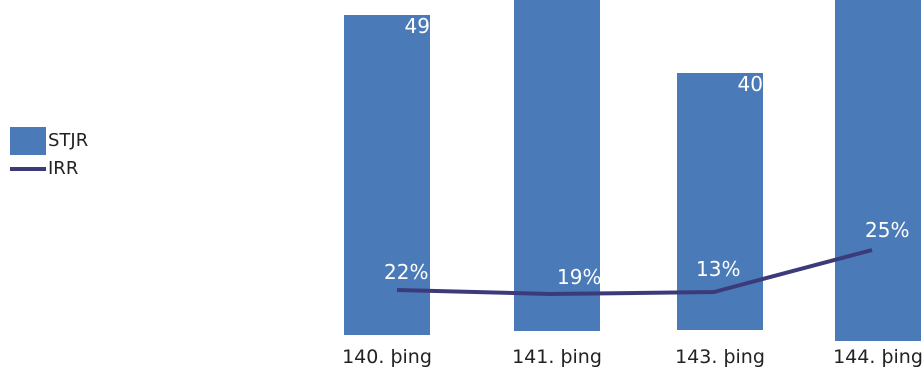  Describe the element at coordinates (28, 141) in the screenshot. I see `legend-swatch-bar` at that location.